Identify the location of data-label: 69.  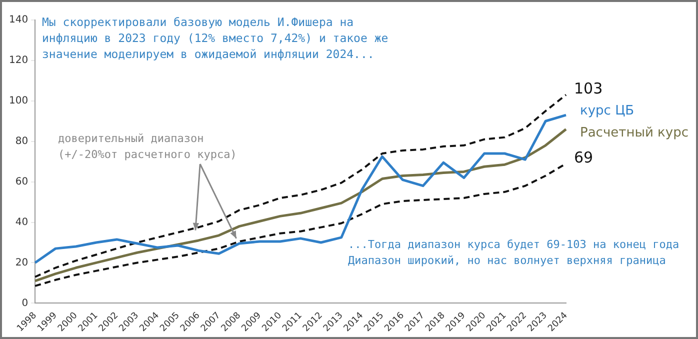
(584, 157).